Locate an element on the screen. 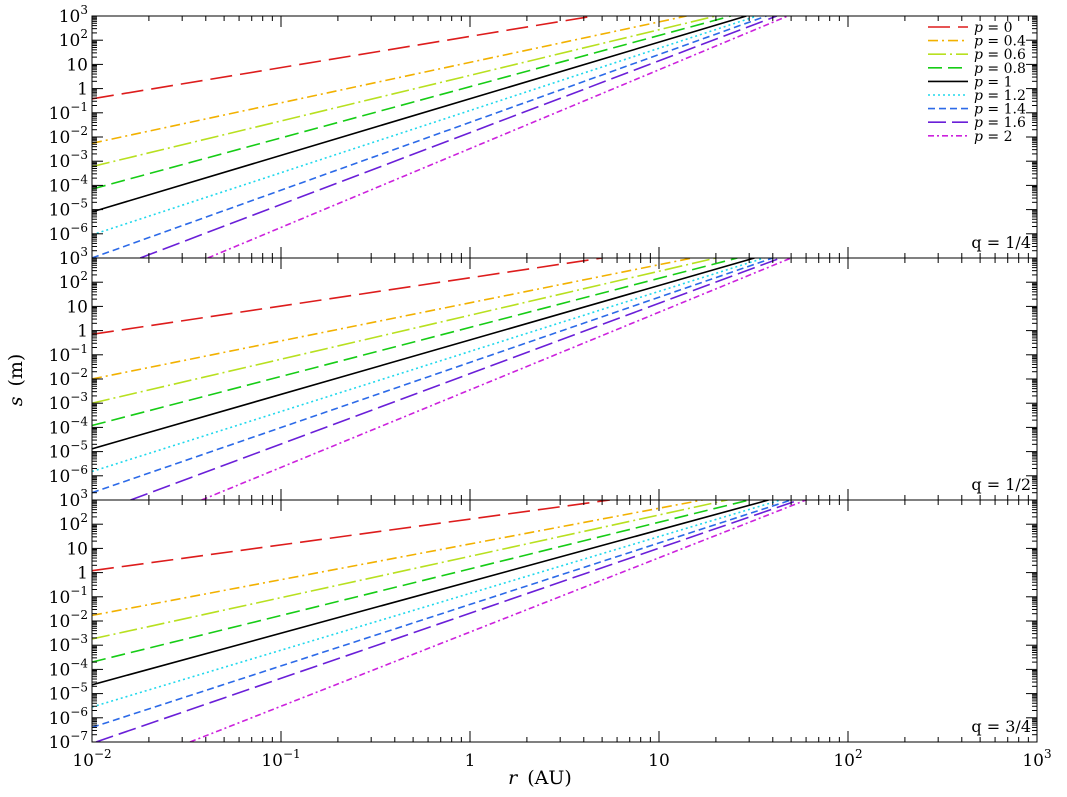 The width and height of the screenshot is (1067, 797). legend-value: = 1.2 is located at coordinates (1004, 96).